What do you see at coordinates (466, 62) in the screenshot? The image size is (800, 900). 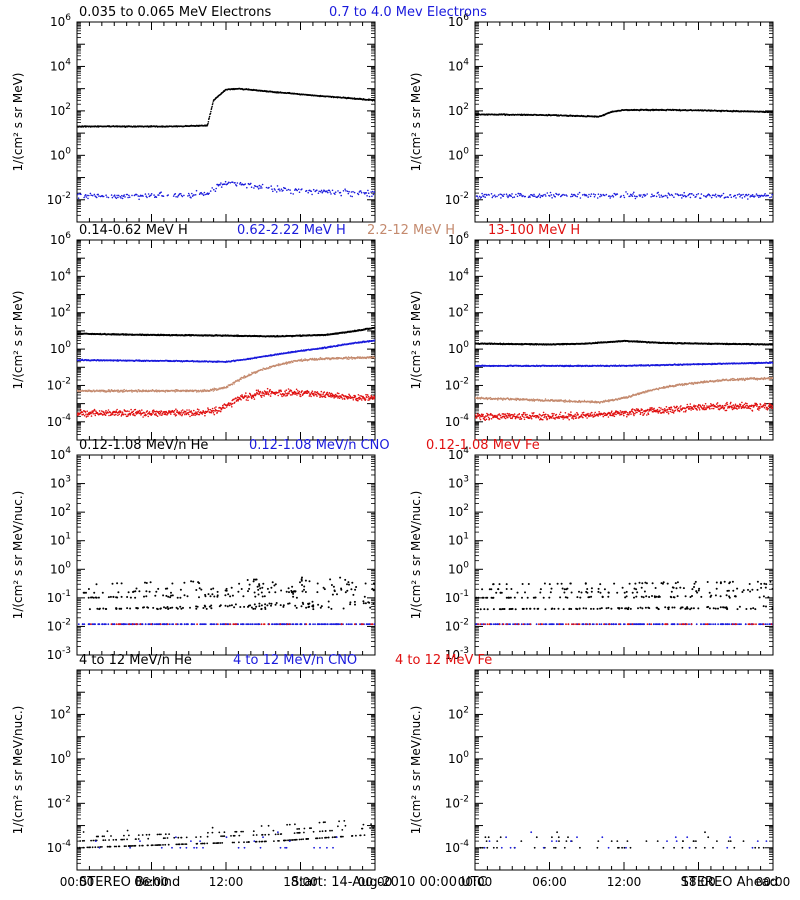 I see `y-tick-exponent: 4` at bounding box center [466, 62].